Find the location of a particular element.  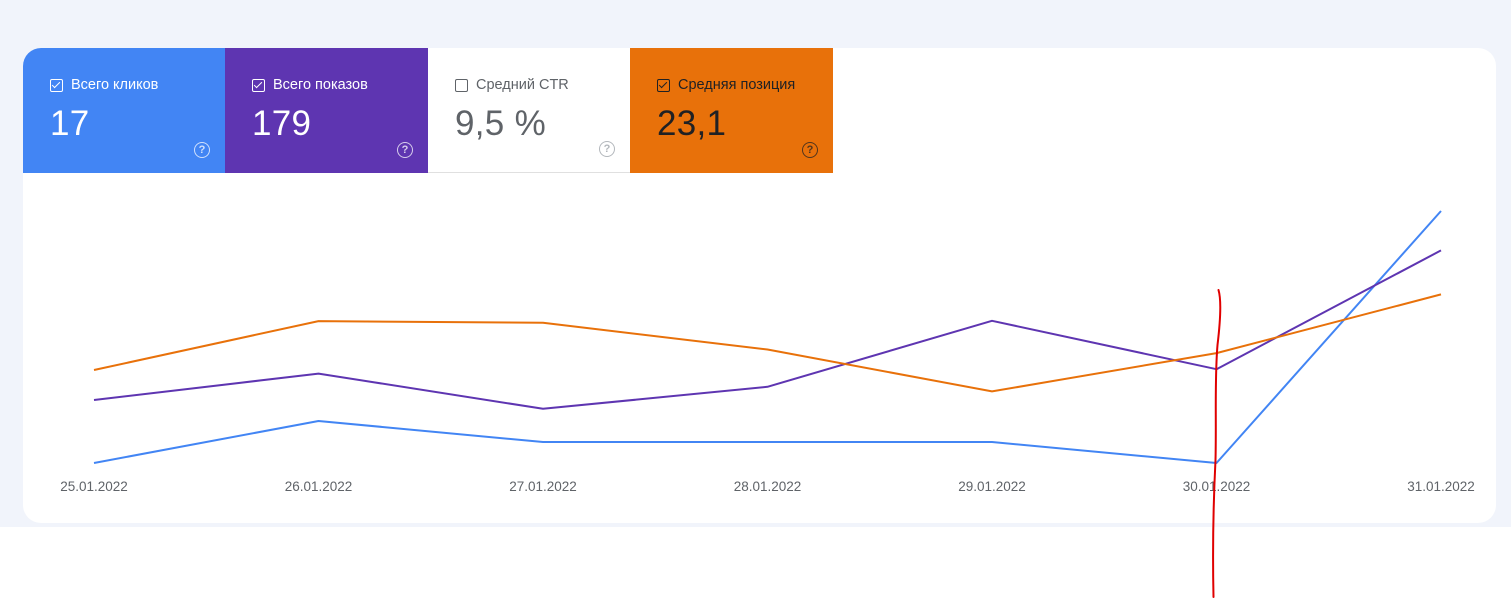

metric-total-impressions: Всего показов 179 ? is located at coordinates (326, 110).